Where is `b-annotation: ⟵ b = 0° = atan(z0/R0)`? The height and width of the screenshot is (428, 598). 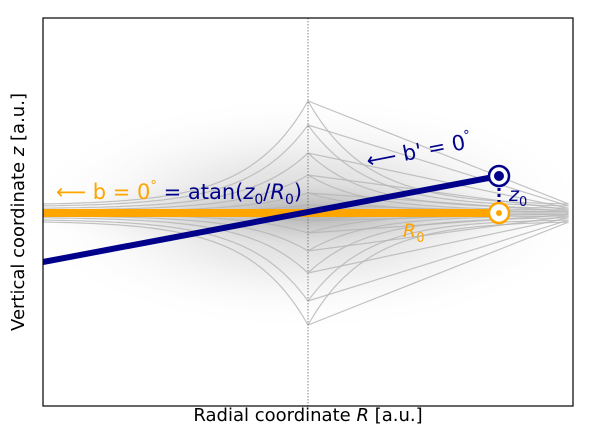 b-annotation: ⟵ b = 0° = atan(z0/R0) is located at coordinates (179, 193).